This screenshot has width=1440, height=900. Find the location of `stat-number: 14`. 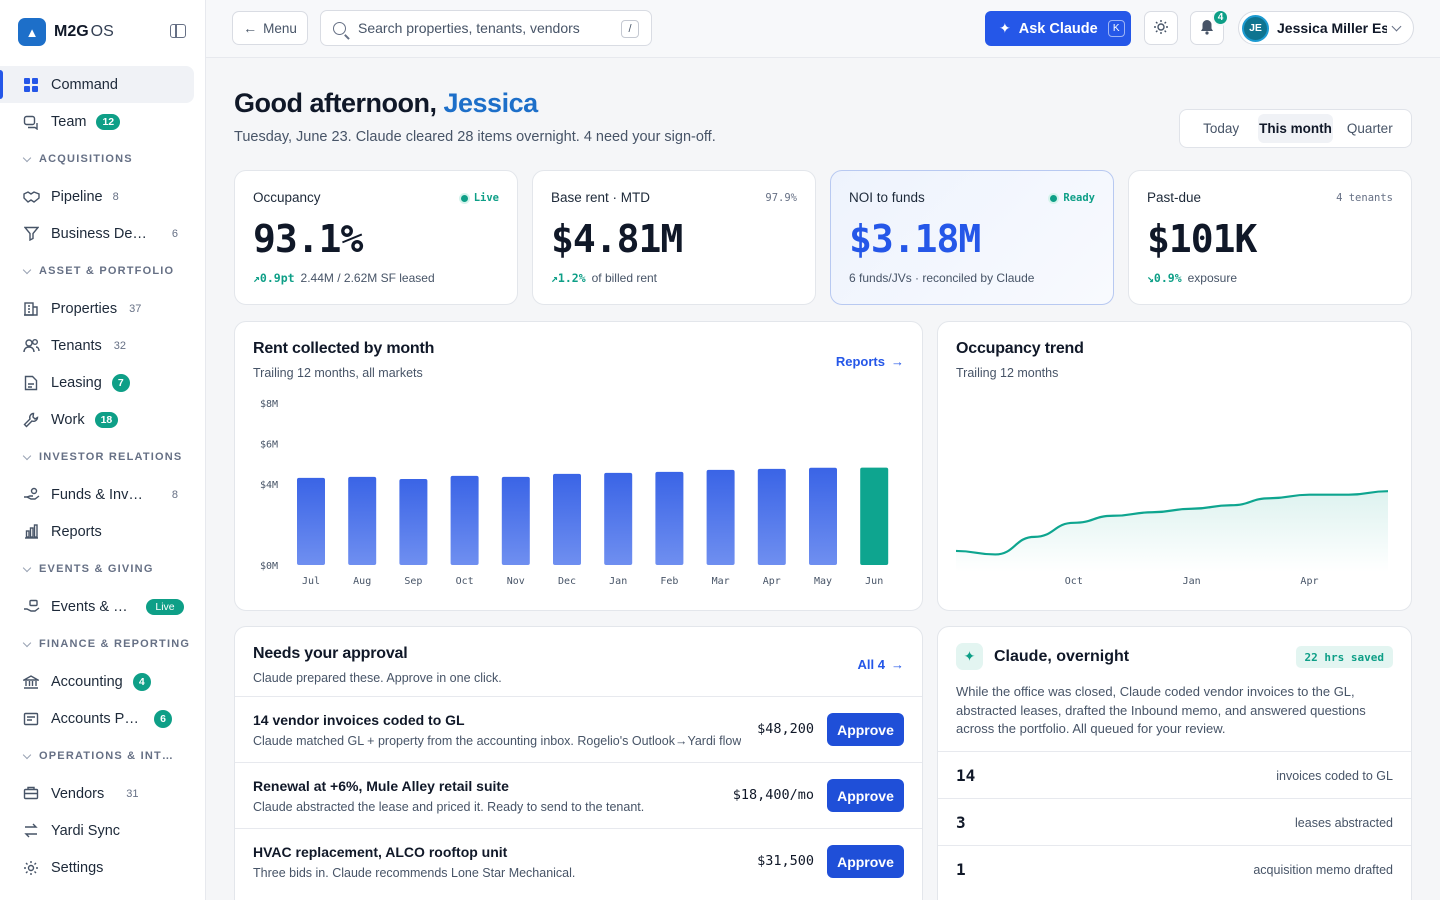

stat-number: 14 is located at coordinates (966, 775).